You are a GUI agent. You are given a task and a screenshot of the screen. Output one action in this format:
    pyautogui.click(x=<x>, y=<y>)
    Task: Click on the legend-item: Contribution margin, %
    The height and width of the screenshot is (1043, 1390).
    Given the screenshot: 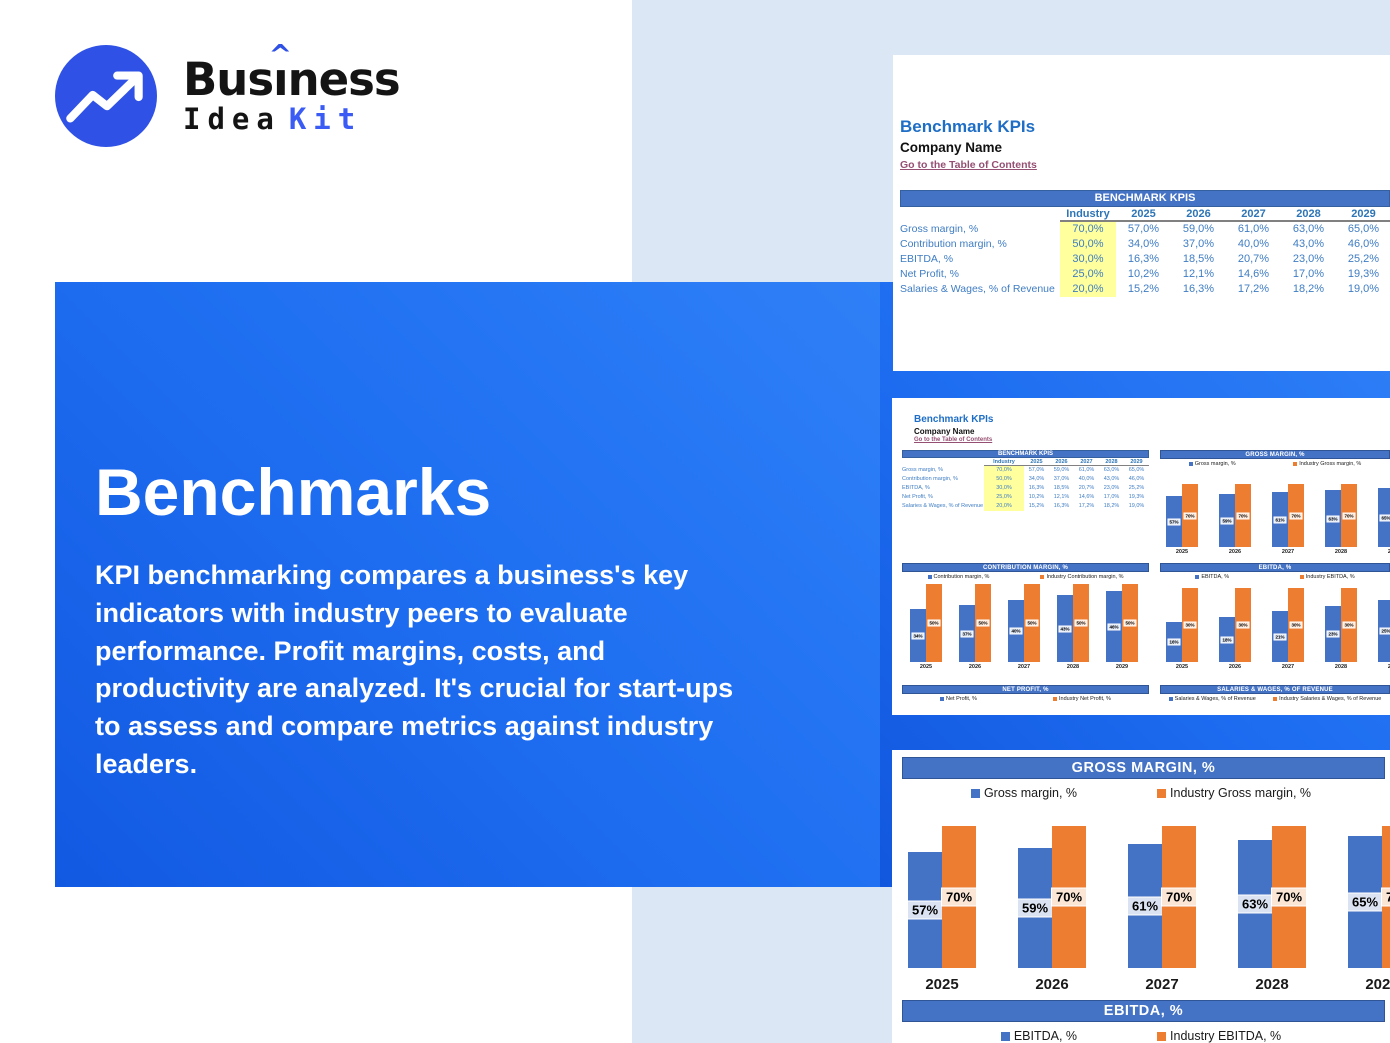 What is the action you would take?
    pyautogui.click(x=958, y=577)
    